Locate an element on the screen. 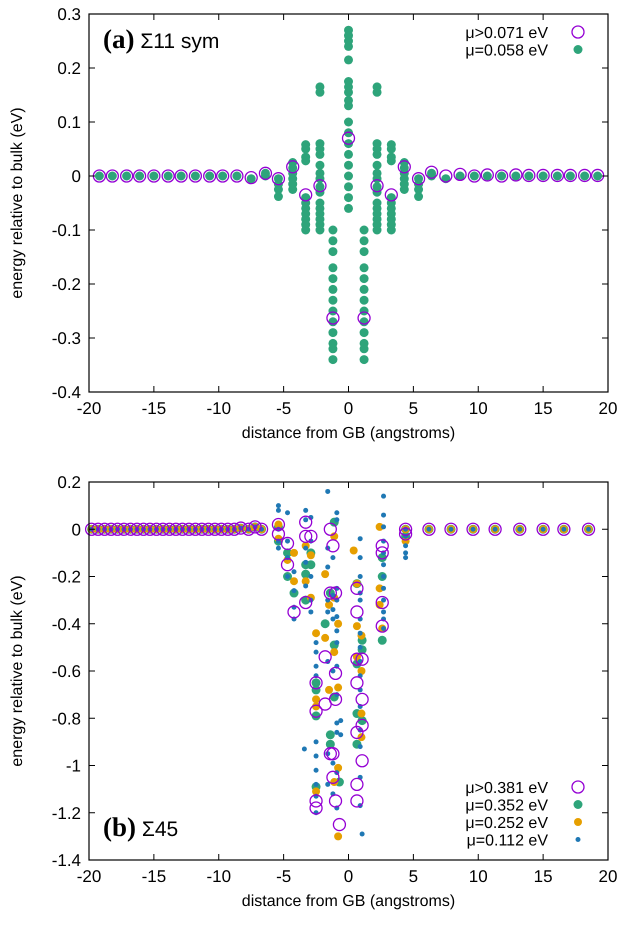 Image resolution: width=632 pixels, height=925 pixels. y-tick-label: -0.8 is located at coordinates (66, 718).